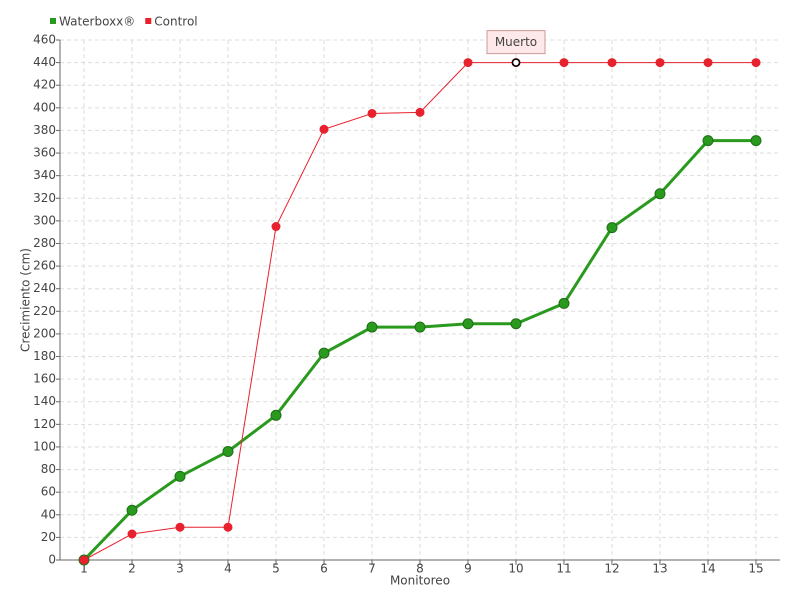 The height and width of the screenshot is (604, 800). What do you see at coordinates (468, 569) in the screenshot?
I see `x-tick-label: 9` at bounding box center [468, 569].